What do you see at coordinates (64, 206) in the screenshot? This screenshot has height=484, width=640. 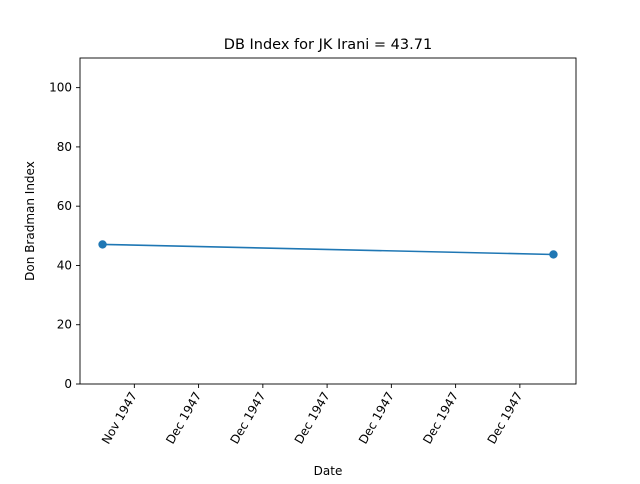 I see `y-tick-label: 60` at bounding box center [64, 206].